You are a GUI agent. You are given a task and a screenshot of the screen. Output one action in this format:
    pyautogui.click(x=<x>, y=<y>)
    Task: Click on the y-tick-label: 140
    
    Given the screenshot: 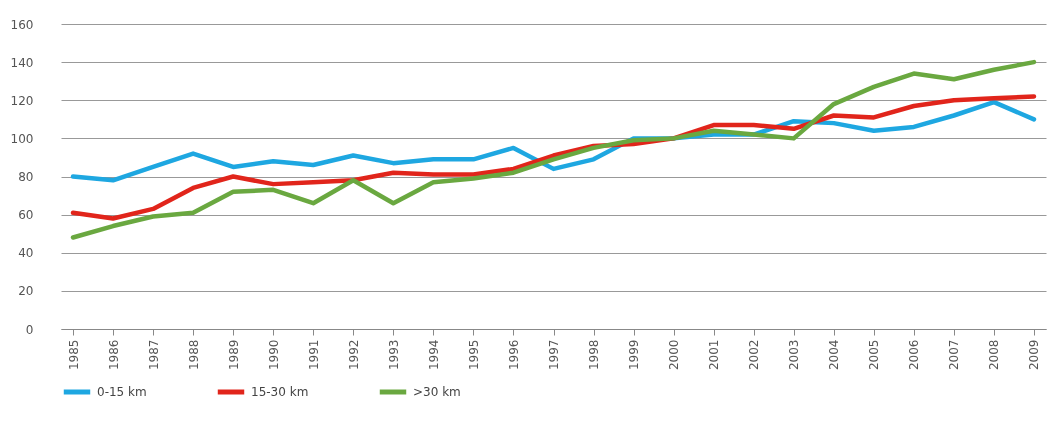 What is the action you would take?
    pyautogui.click(x=22, y=62)
    